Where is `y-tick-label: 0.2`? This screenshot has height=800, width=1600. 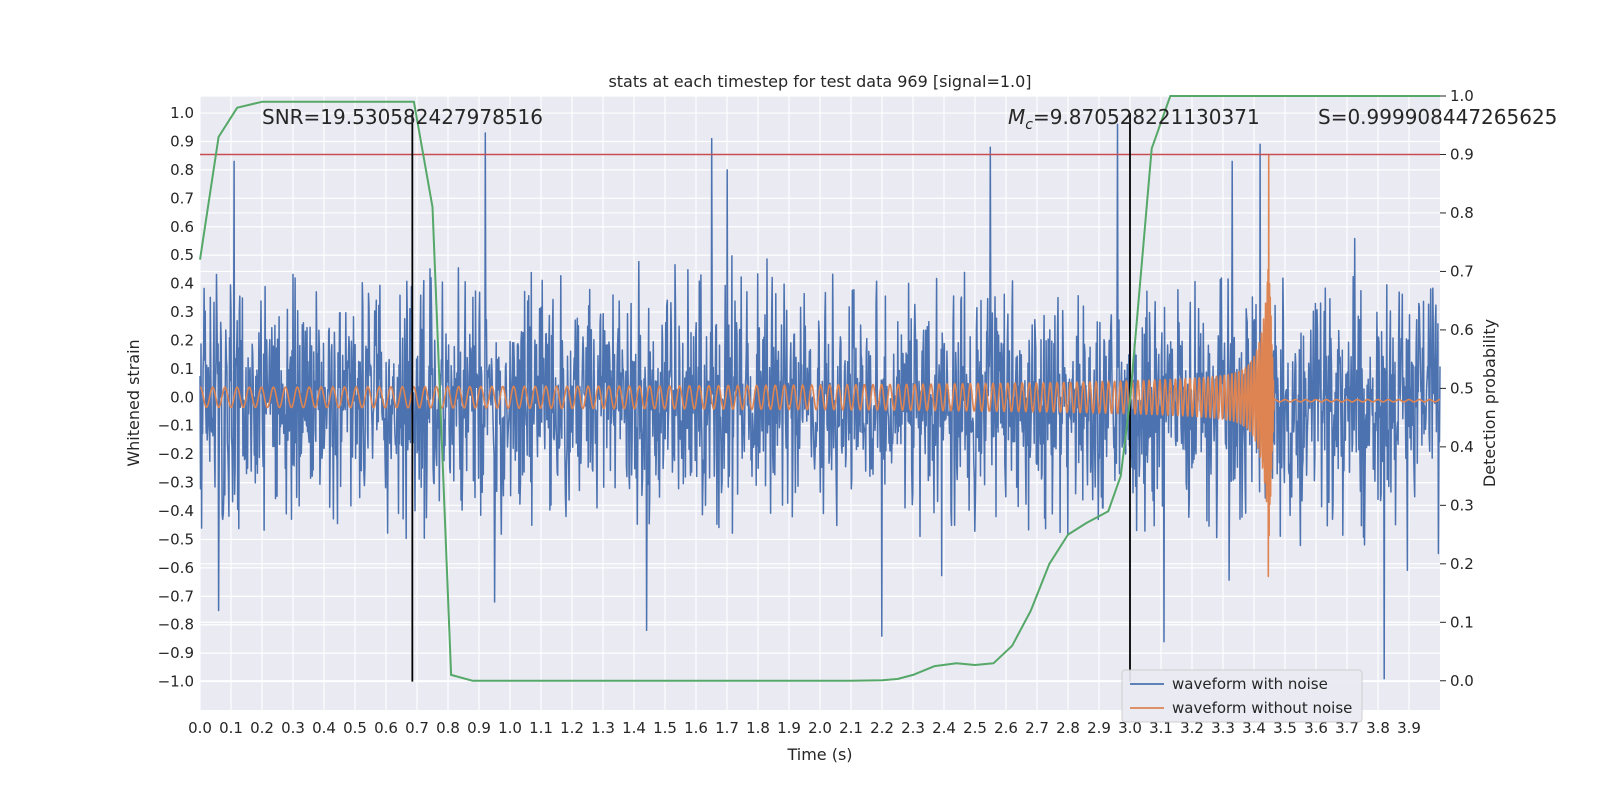 y-tick-label: 0.2 is located at coordinates (182, 340).